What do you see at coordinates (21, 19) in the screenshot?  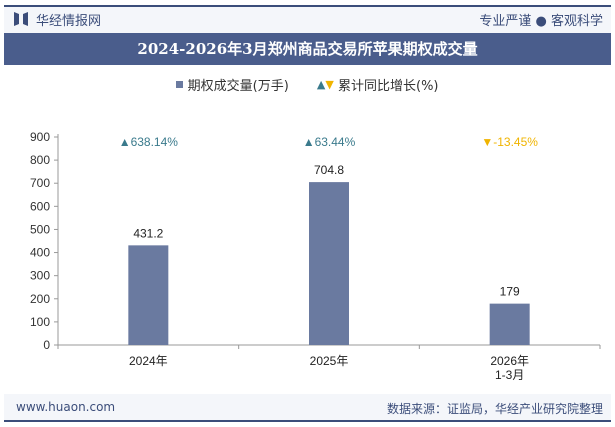 I see `logo-icon` at bounding box center [21, 19].